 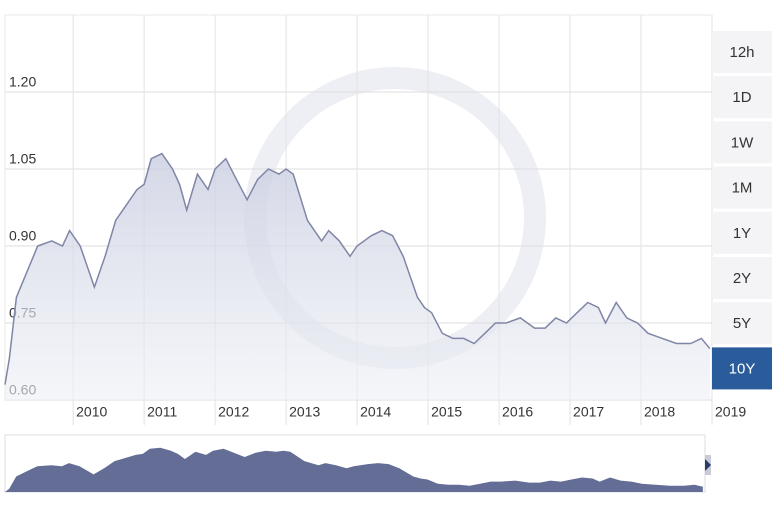 I want to click on y-tick-label: 0.90, so click(x=22, y=236).